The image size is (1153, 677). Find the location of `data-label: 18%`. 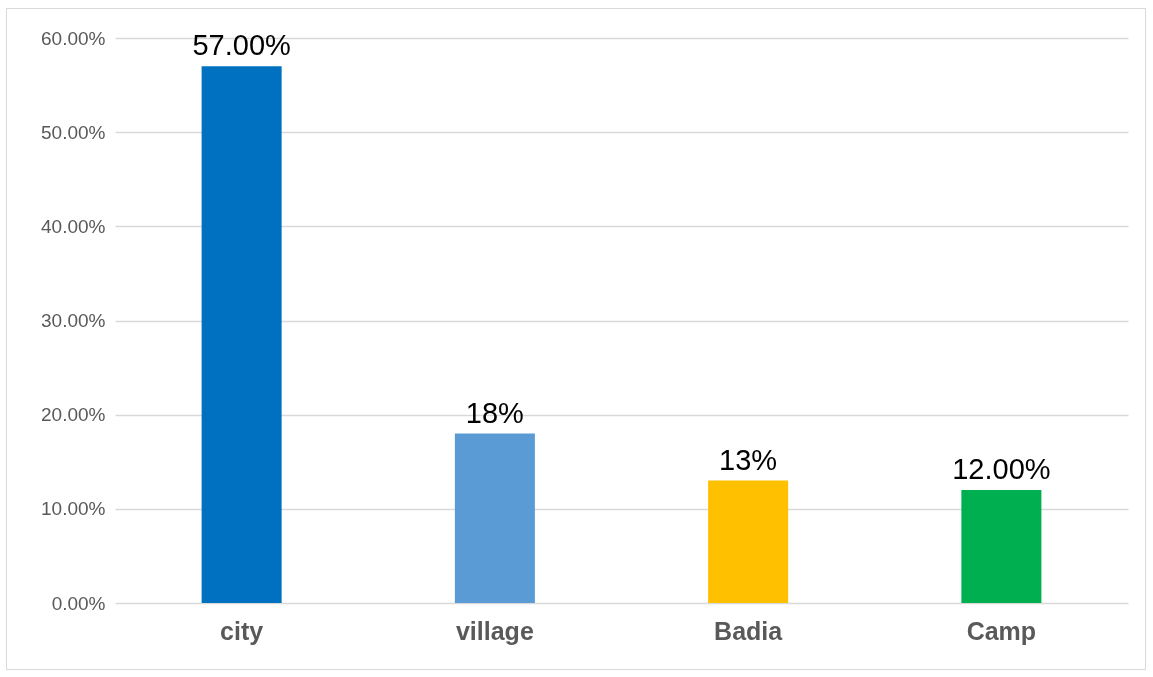

data-label: 18% is located at coordinates (494, 412).